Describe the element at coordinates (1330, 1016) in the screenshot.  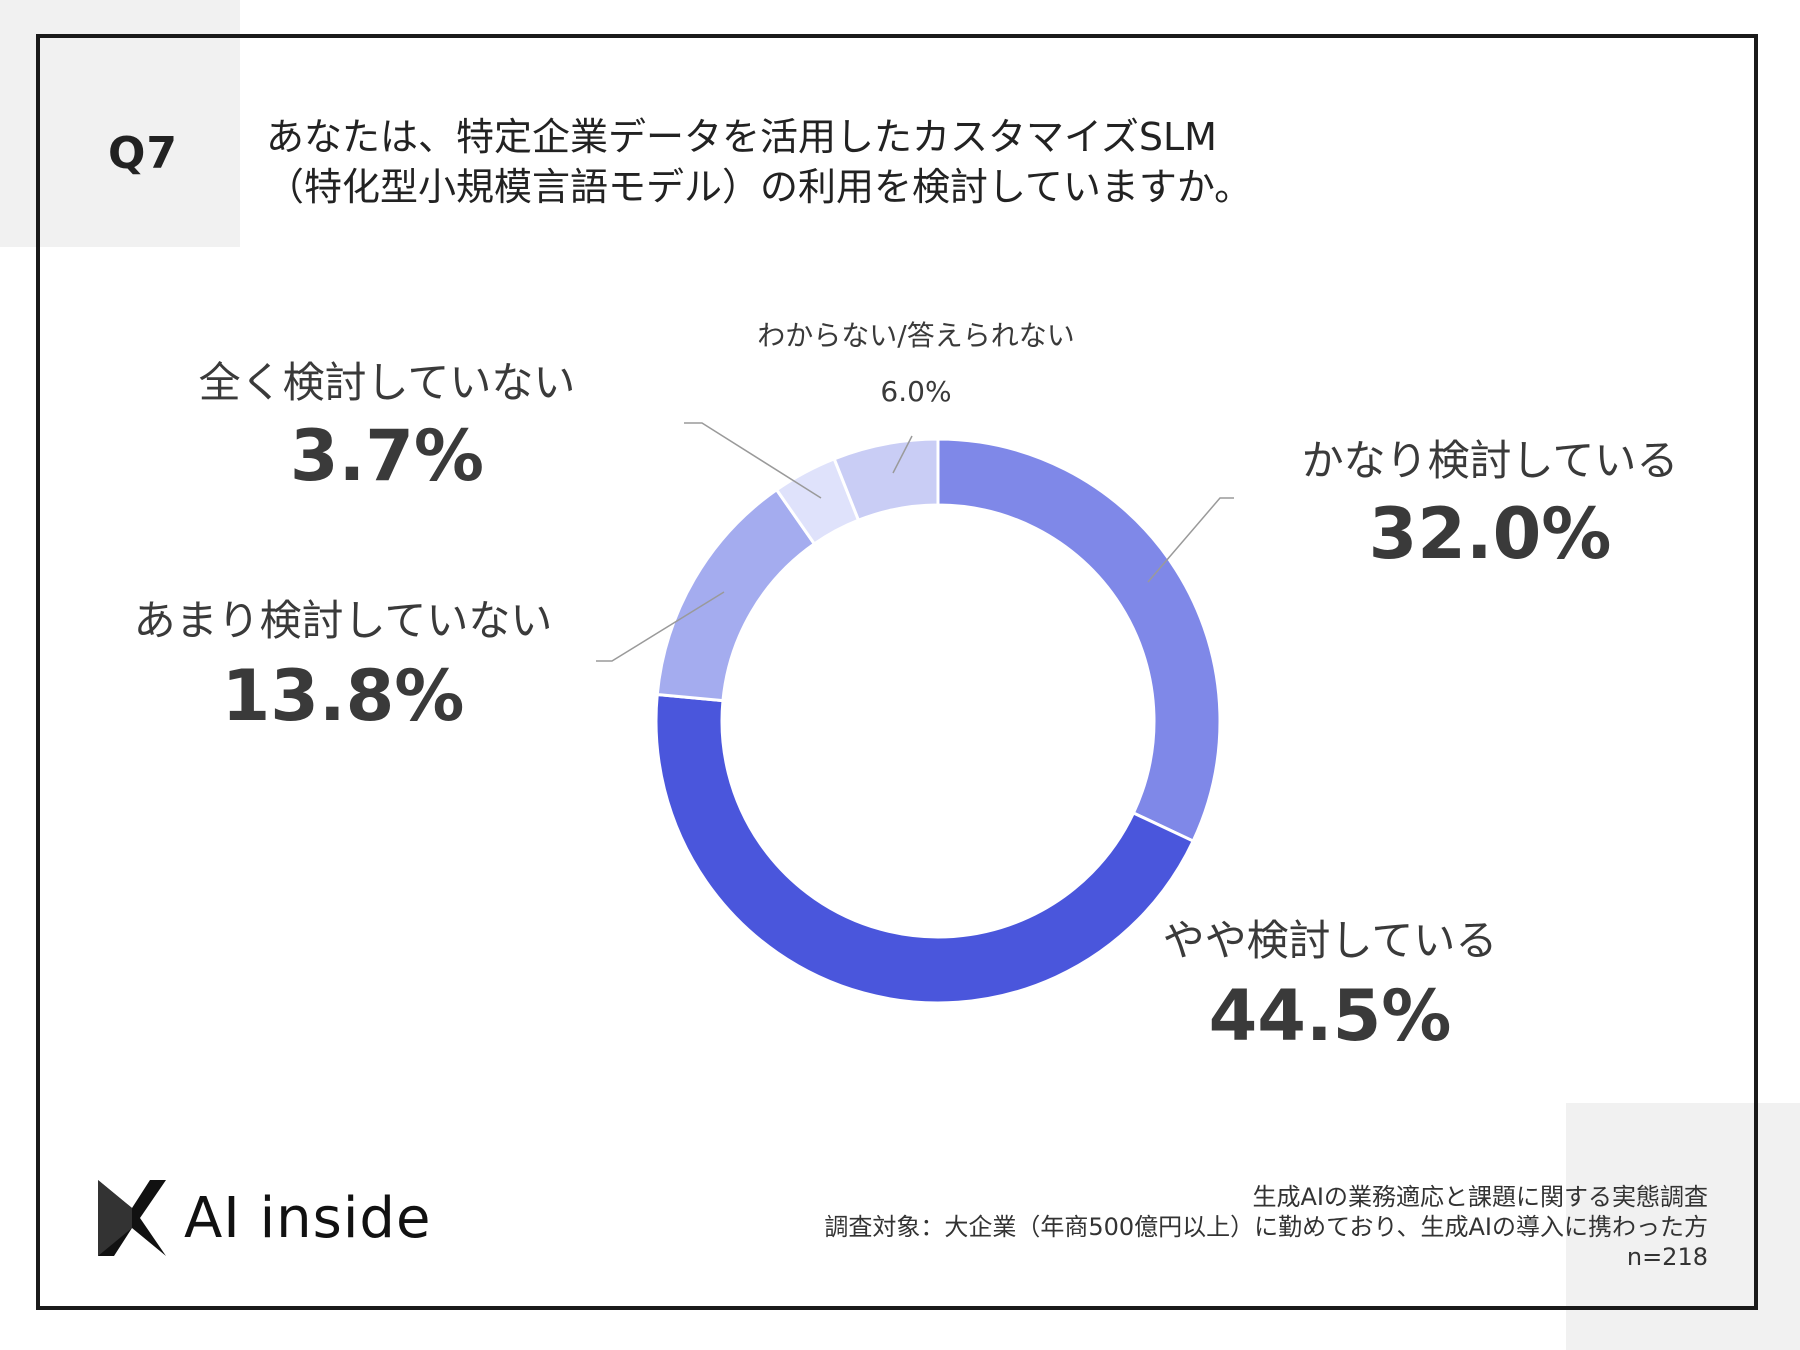
I see `value-label-2: 44.5%` at that location.